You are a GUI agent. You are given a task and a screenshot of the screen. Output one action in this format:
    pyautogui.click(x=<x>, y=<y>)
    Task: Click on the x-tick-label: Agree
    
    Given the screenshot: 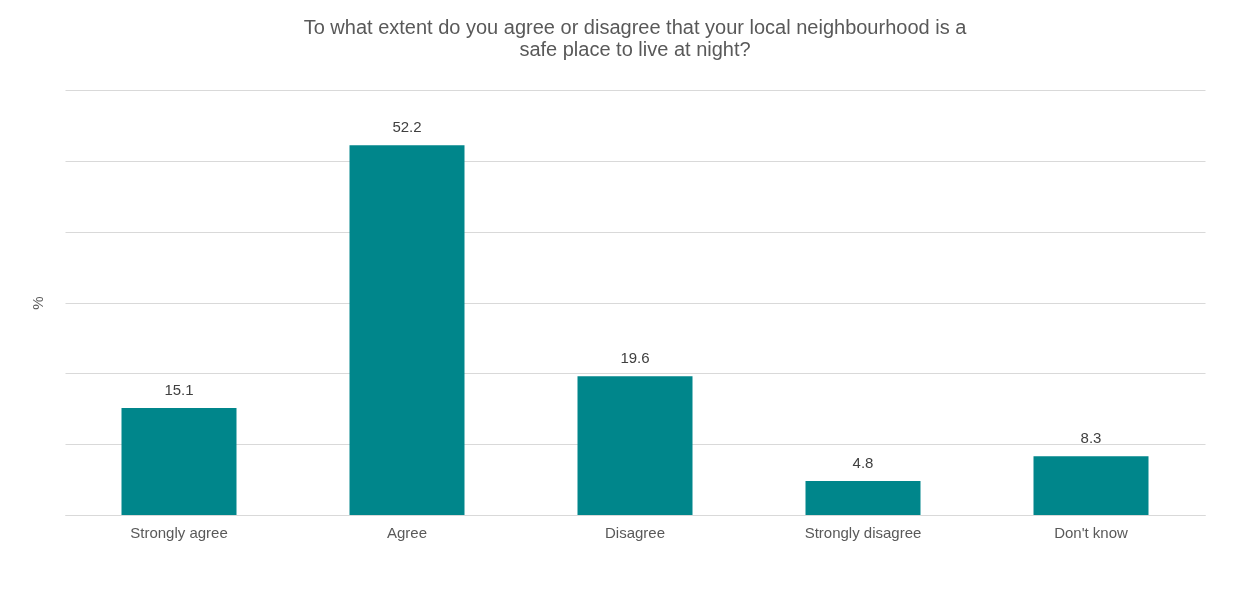 What is the action you would take?
    pyautogui.click(x=407, y=532)
    